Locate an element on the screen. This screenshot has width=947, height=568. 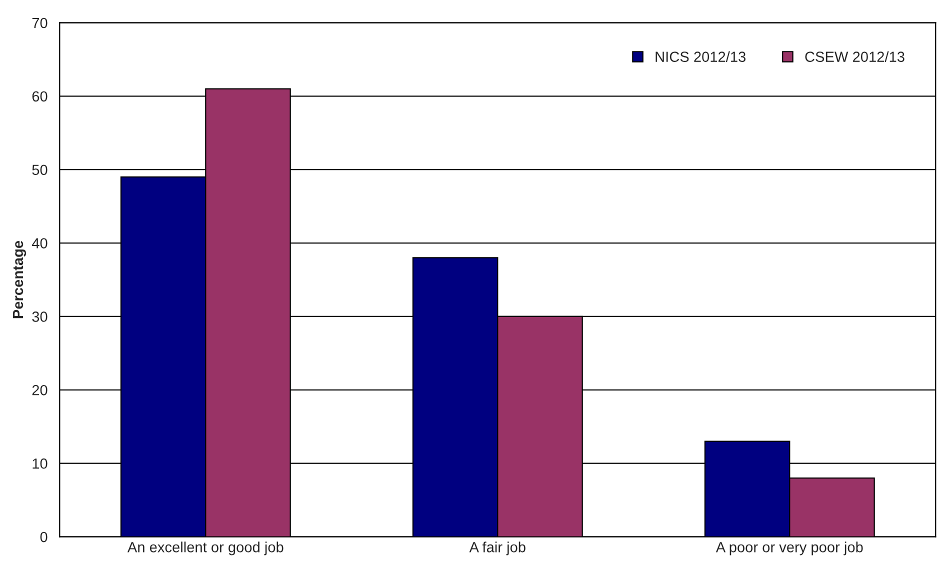
y-tick-label: 60 is located at coordinates (40, 96).